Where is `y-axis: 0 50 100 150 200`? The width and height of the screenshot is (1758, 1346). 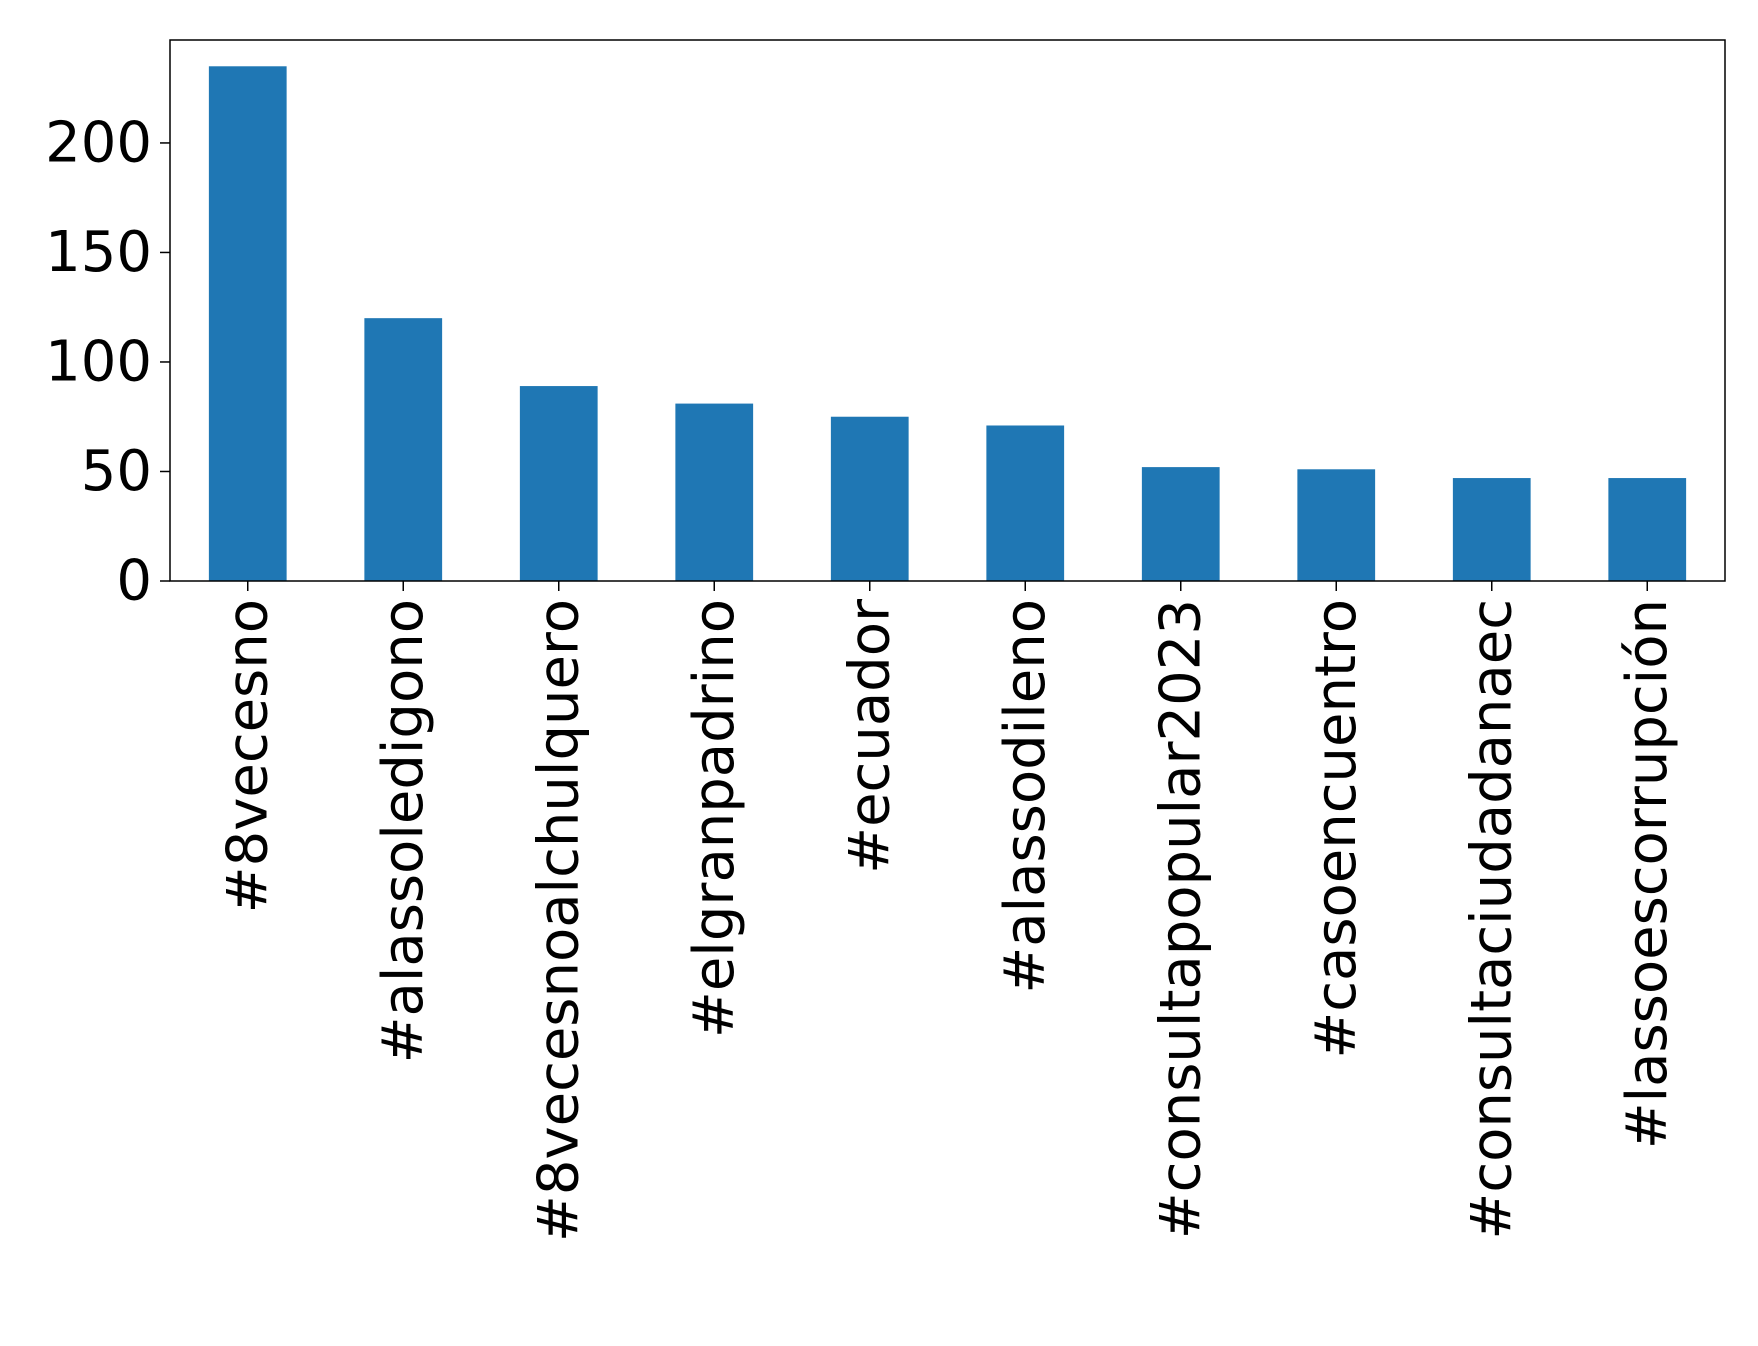 y-axis: 0 50 100 150 200 is located at coordinates (107, 362).